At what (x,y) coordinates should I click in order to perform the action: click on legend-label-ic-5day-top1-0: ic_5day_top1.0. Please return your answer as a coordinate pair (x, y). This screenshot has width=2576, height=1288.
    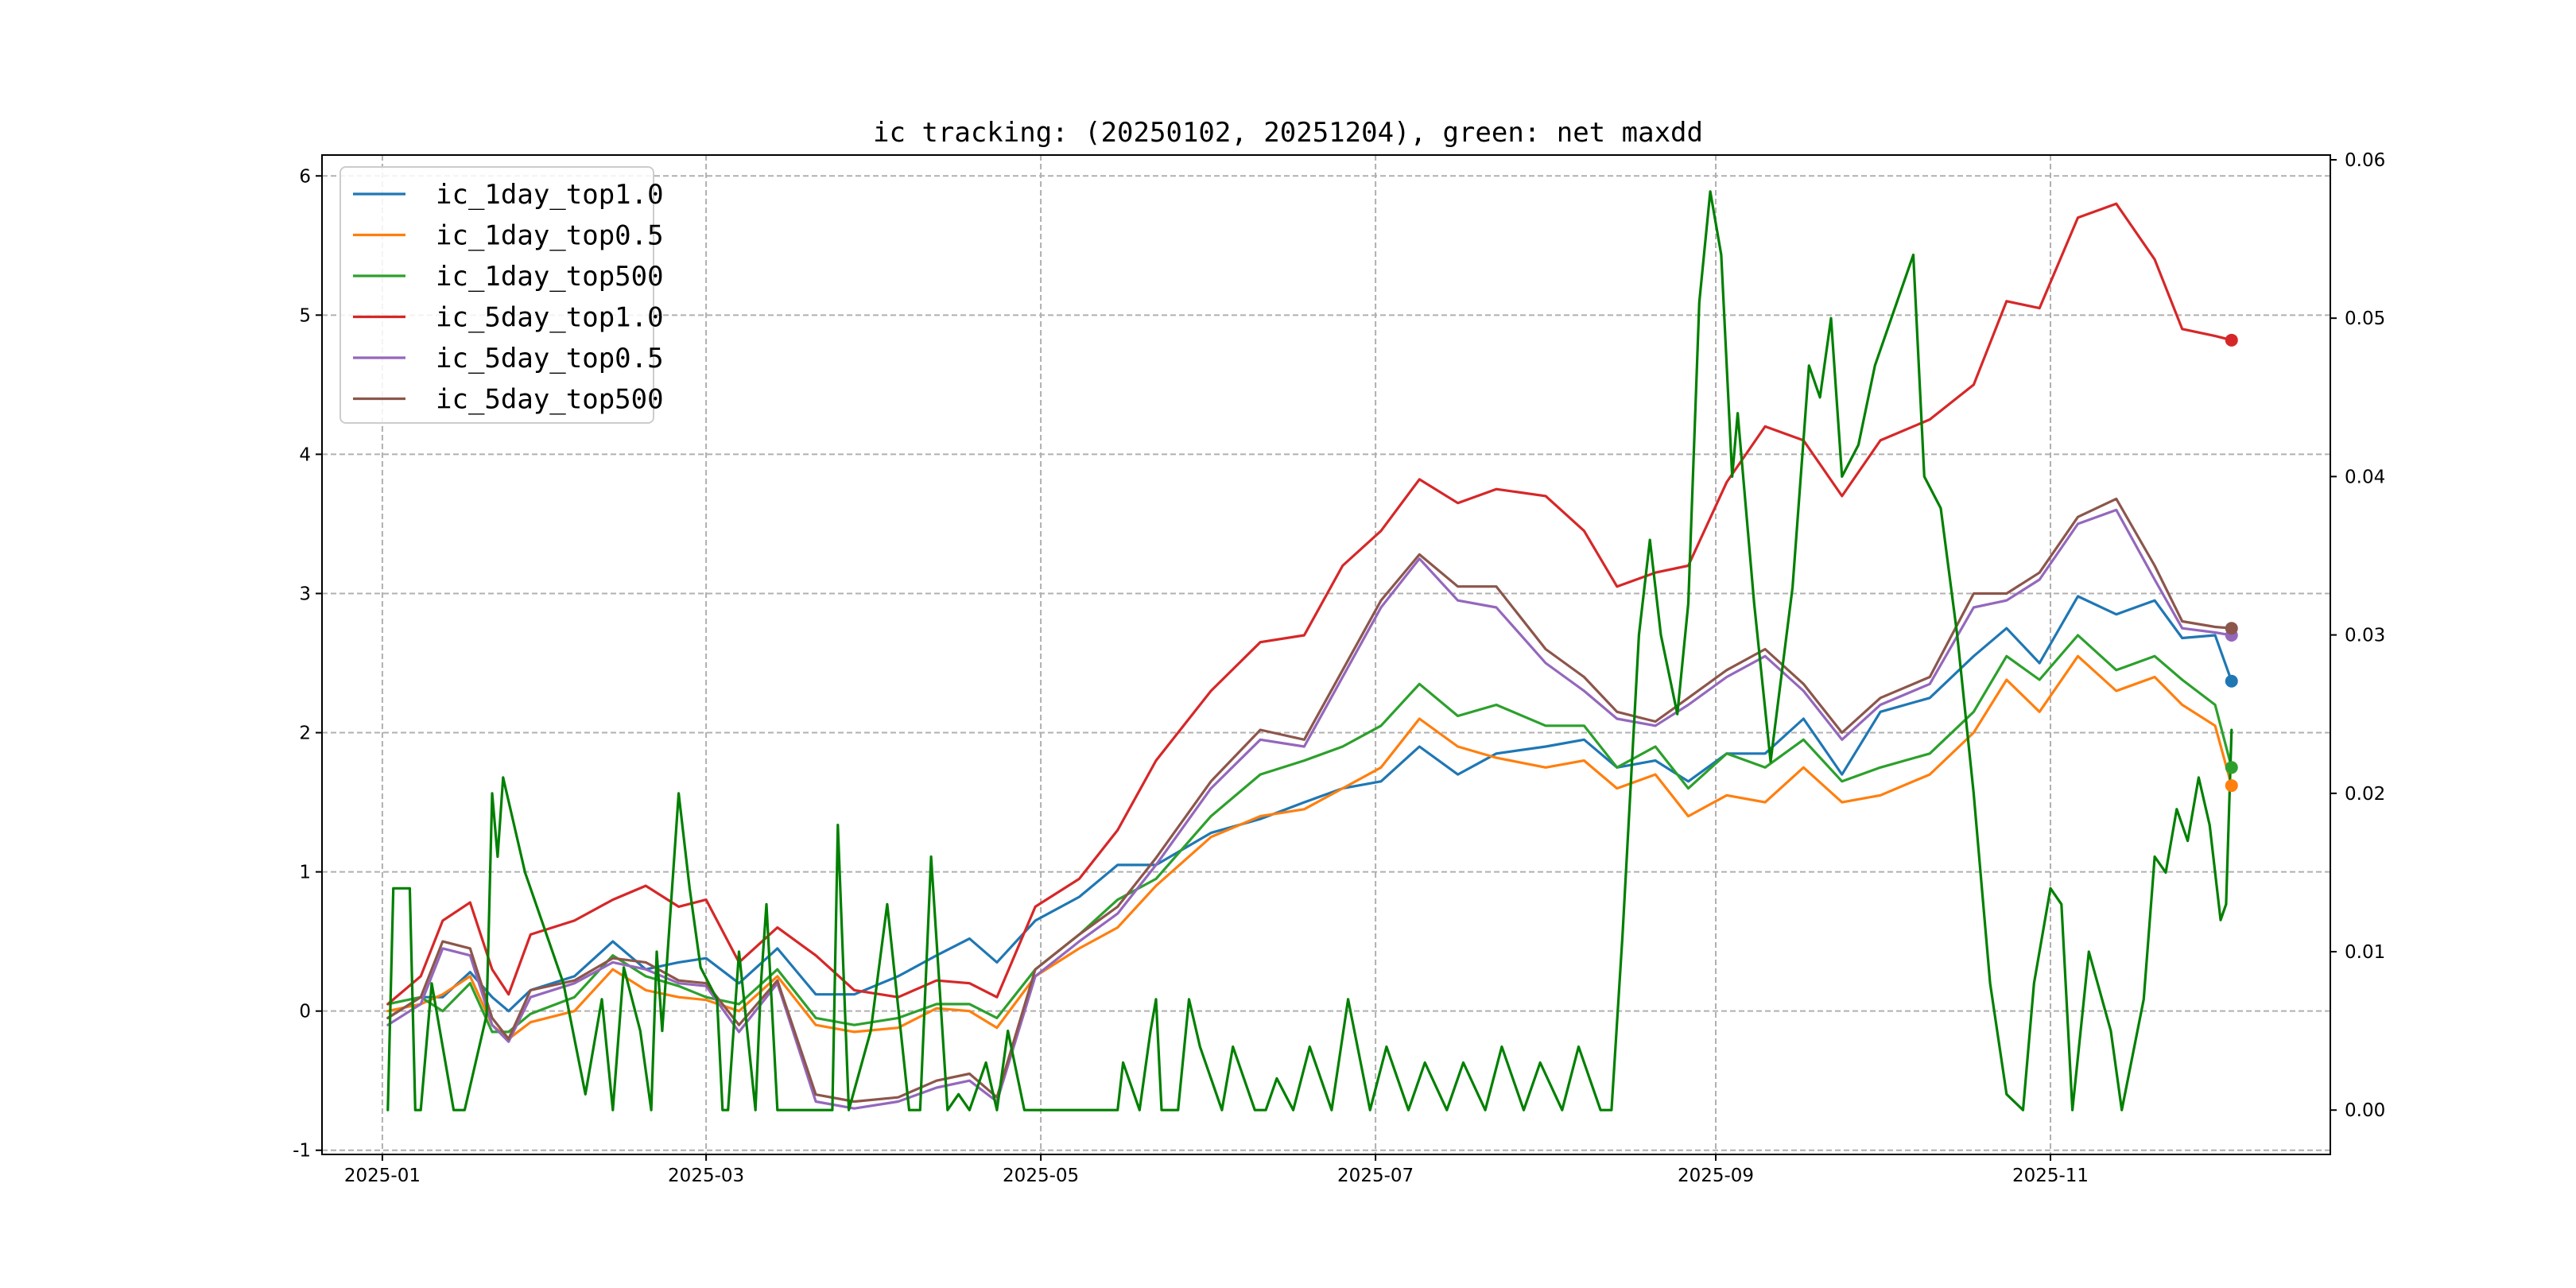
    Looking at the image, I should click on (550, 318).